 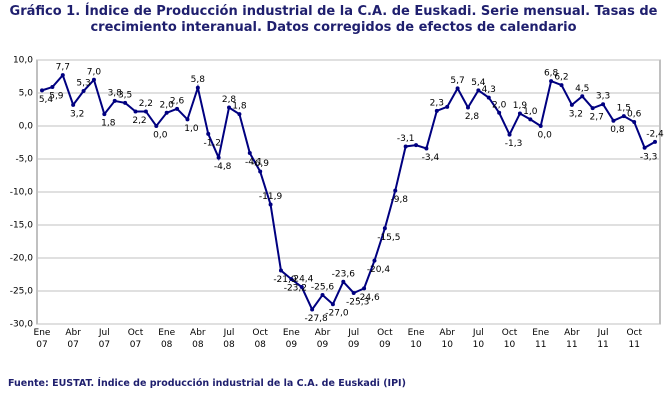 I want to click on data-label: 5,4, so click(x=478, y=83).